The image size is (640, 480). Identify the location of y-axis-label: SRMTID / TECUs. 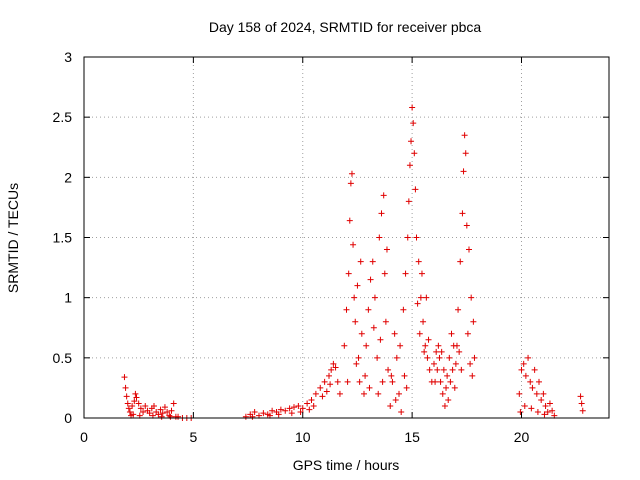
(13, 238).